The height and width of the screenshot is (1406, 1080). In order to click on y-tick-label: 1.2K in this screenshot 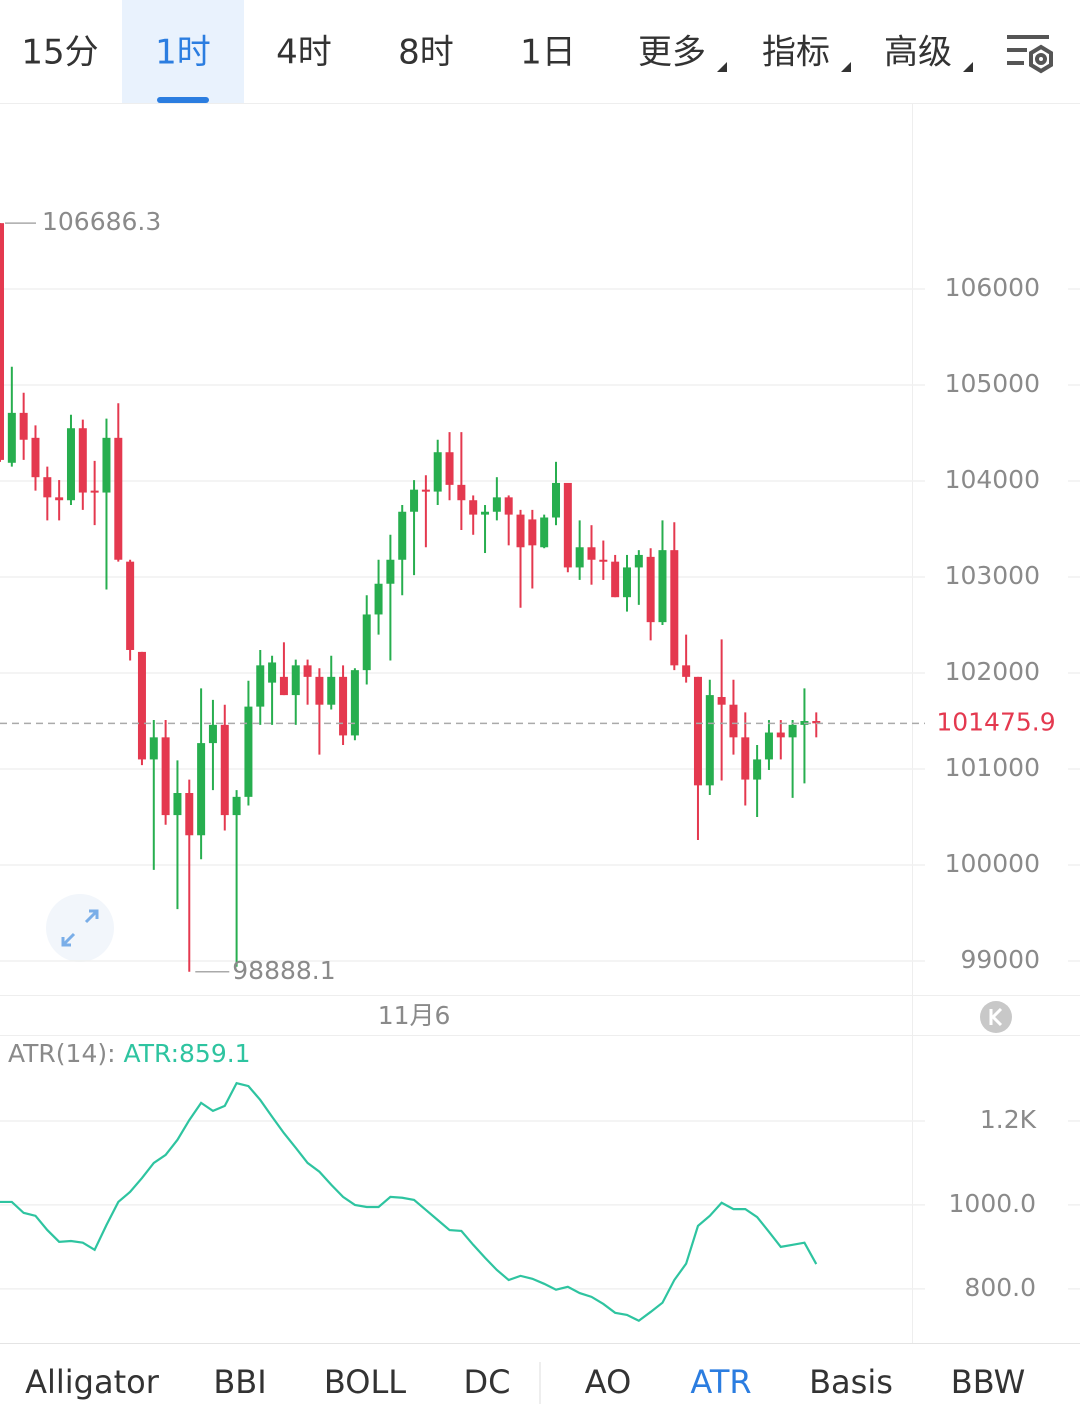, I will do `click(1008, 1119)`.